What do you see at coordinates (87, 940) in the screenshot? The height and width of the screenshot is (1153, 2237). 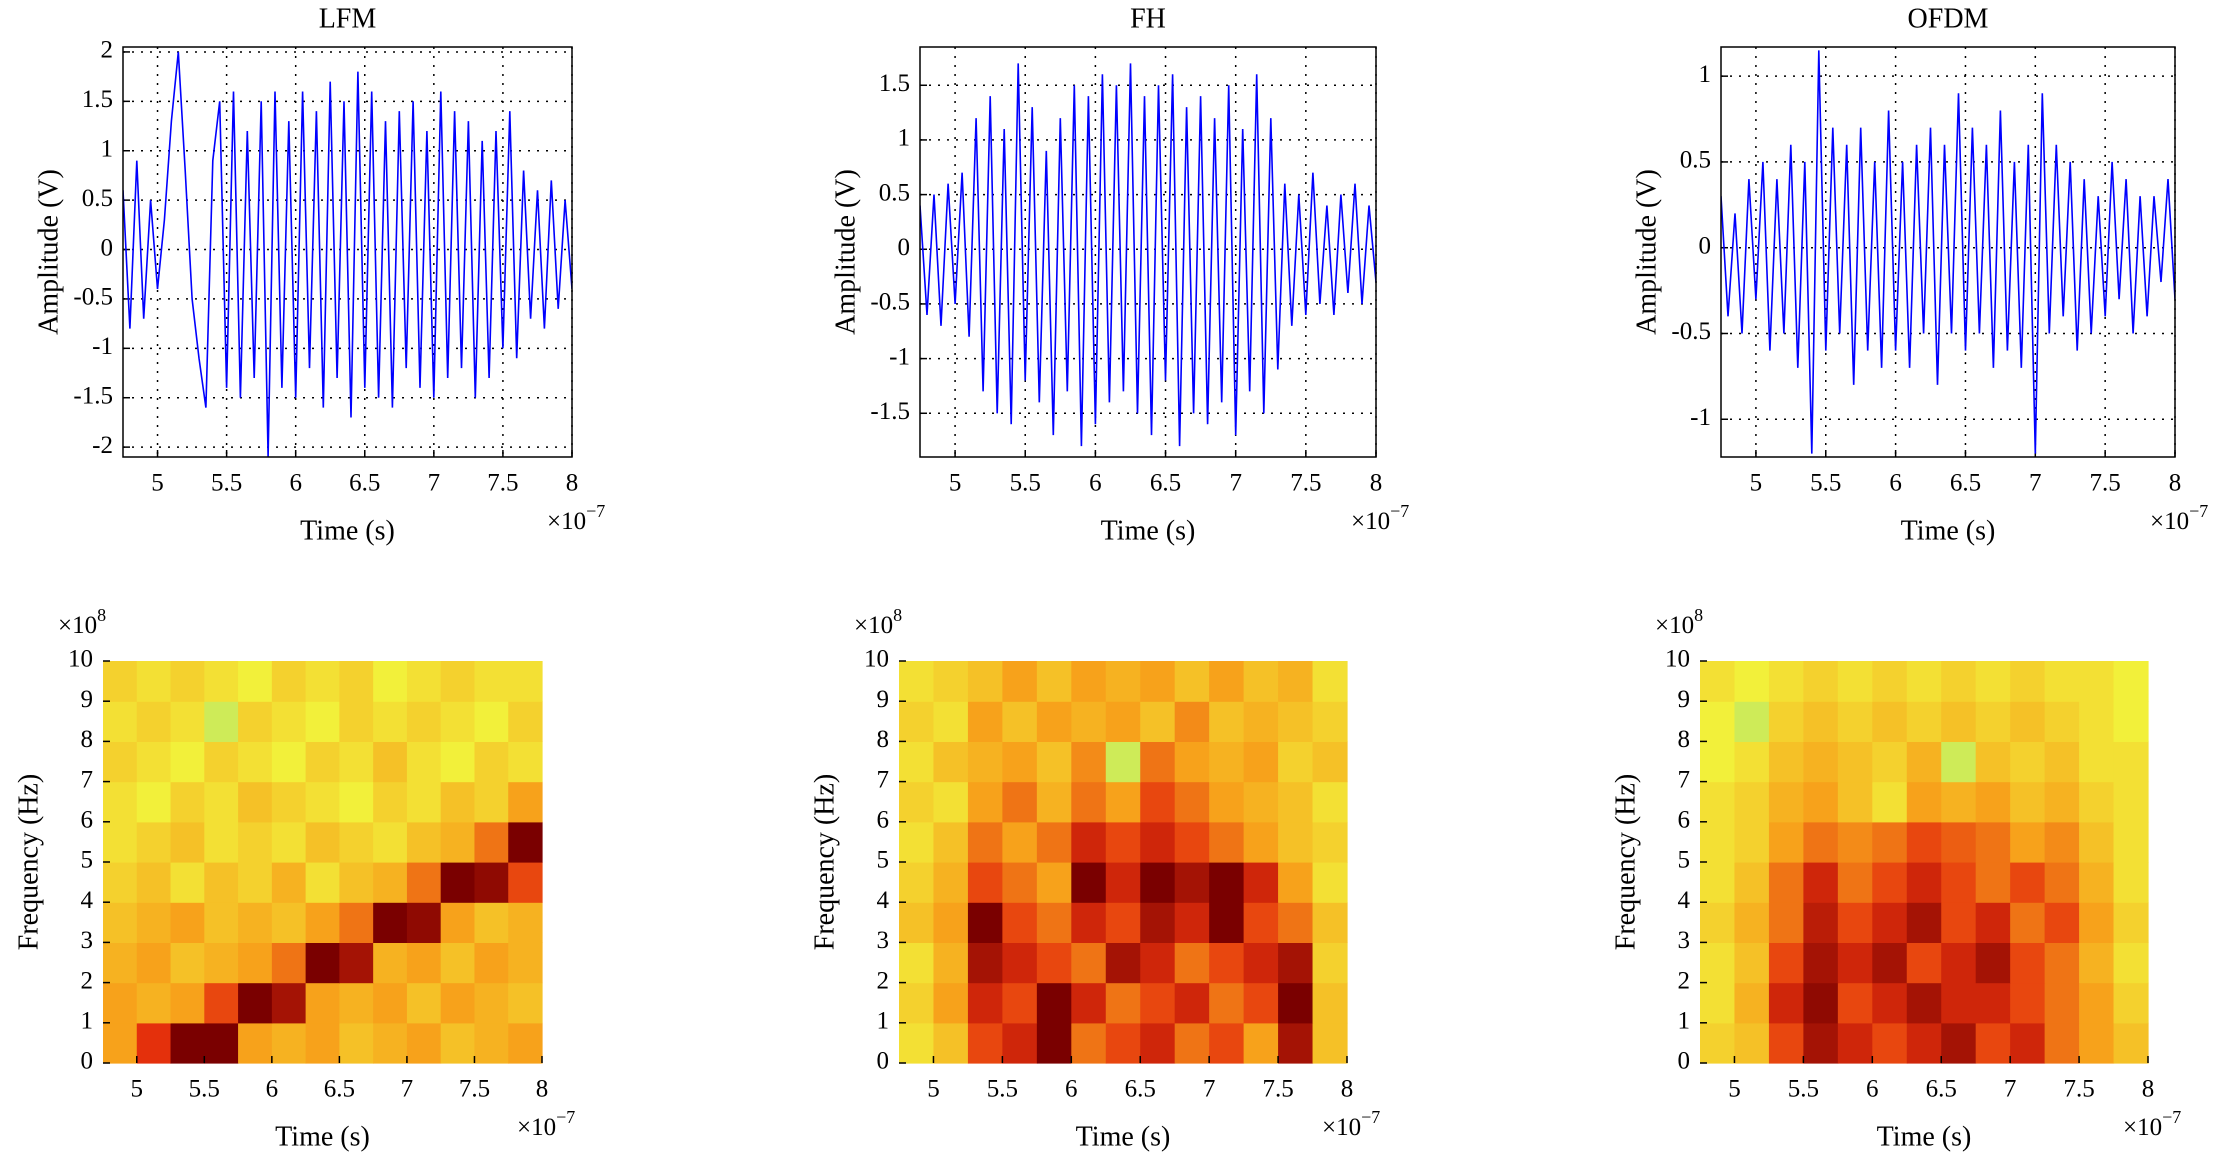 I see `y-tick-label: 3` at bounding box center [87, 940].